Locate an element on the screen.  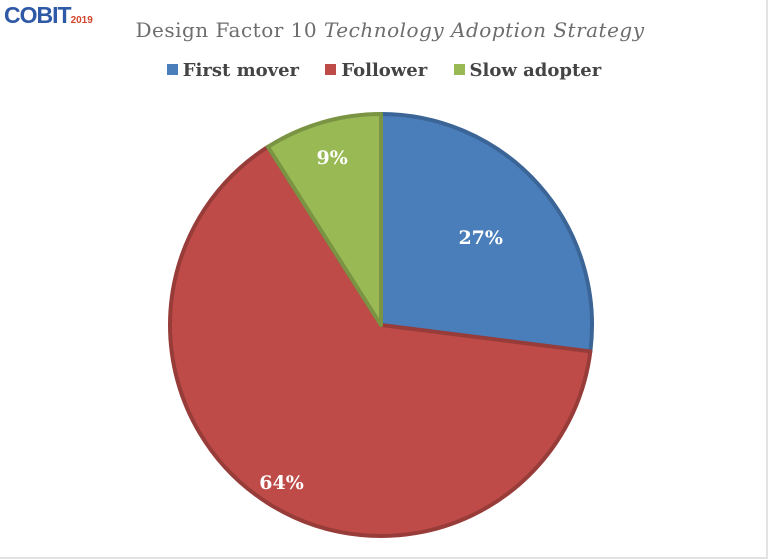
logo-year: 2019 is located at coordinates (81, 20).